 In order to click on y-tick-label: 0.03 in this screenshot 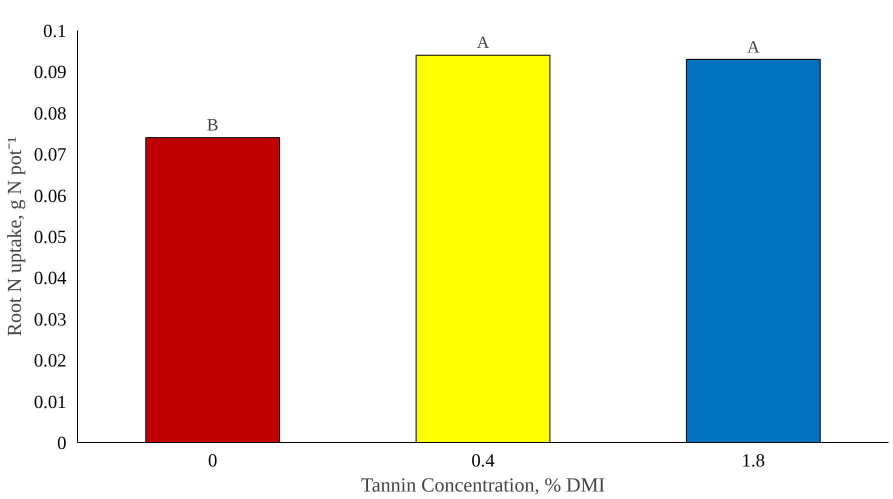, I will do `click(50, 319)`.